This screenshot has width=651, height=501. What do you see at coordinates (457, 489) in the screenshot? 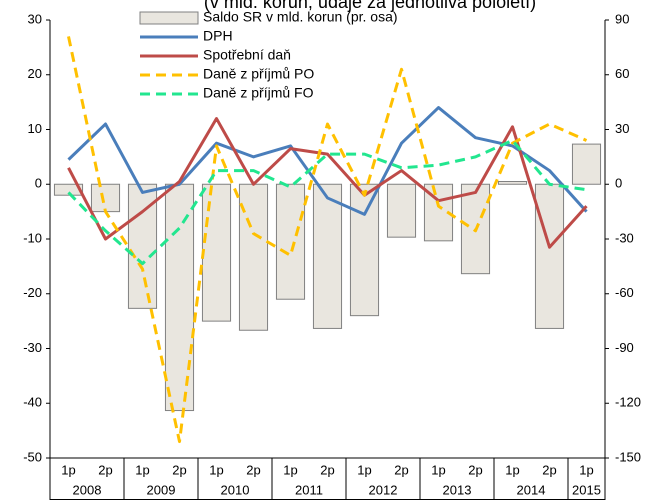
I see `x-group-label: 2013` at bounding box center [457, 489].